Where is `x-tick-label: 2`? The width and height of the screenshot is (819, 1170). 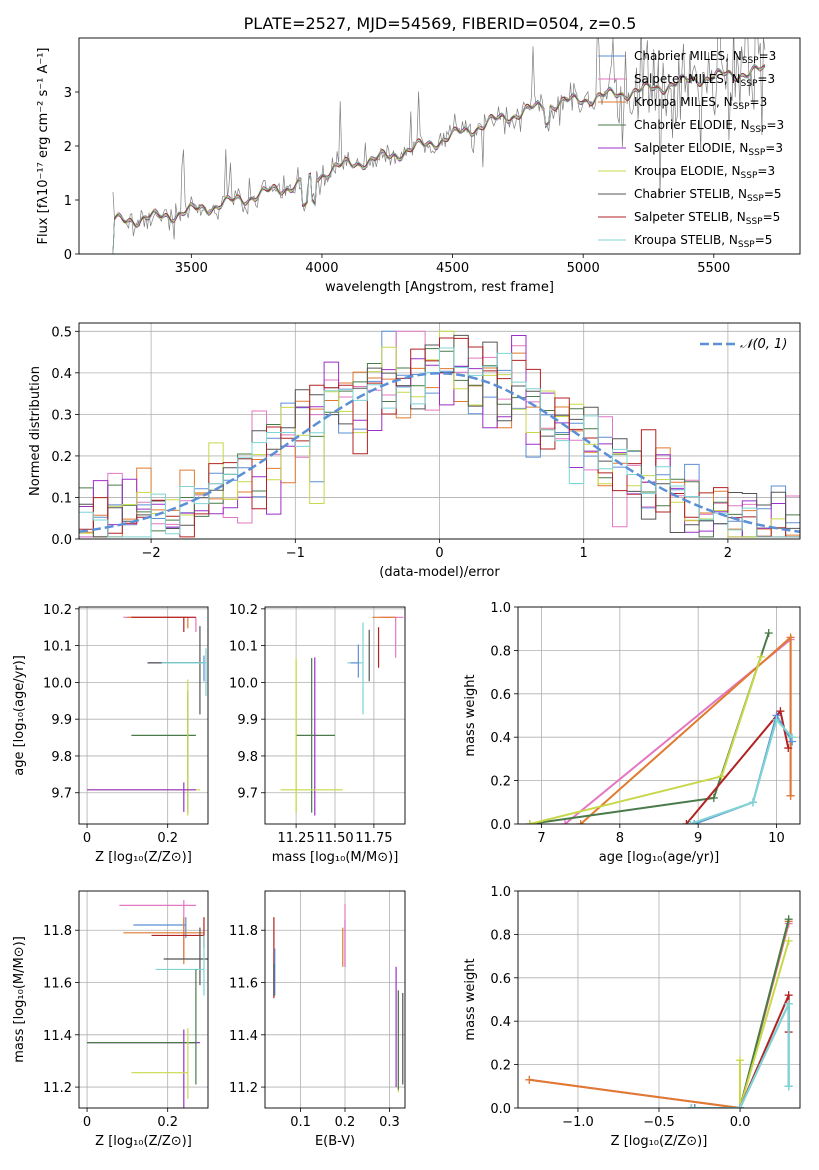 x-tick-label: 2 is located at coordinates (728, 553).